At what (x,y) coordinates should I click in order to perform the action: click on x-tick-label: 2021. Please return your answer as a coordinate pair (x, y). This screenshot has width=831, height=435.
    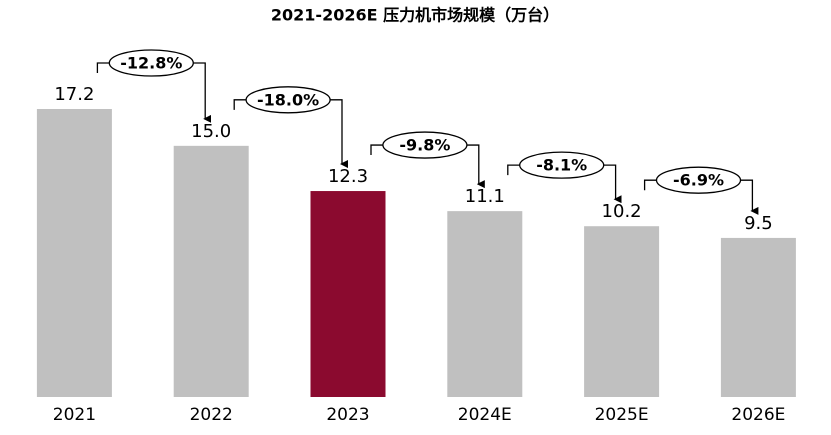
    Looking at the image, I should click on (74, 415).